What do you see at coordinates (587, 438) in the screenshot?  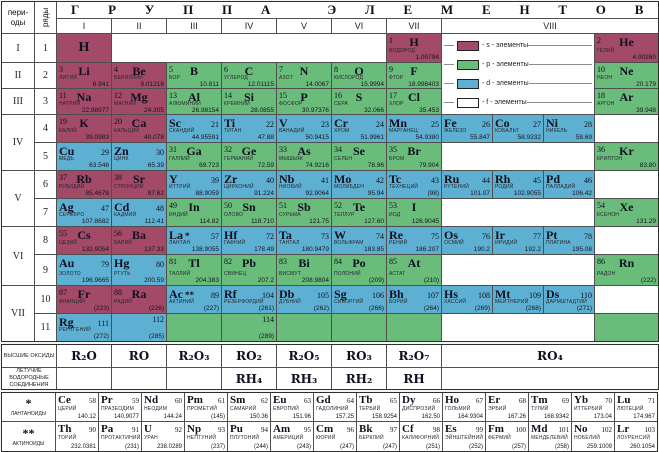 I see `element-name: НОБЕЛИЙ` at bounding box center [587, 438].